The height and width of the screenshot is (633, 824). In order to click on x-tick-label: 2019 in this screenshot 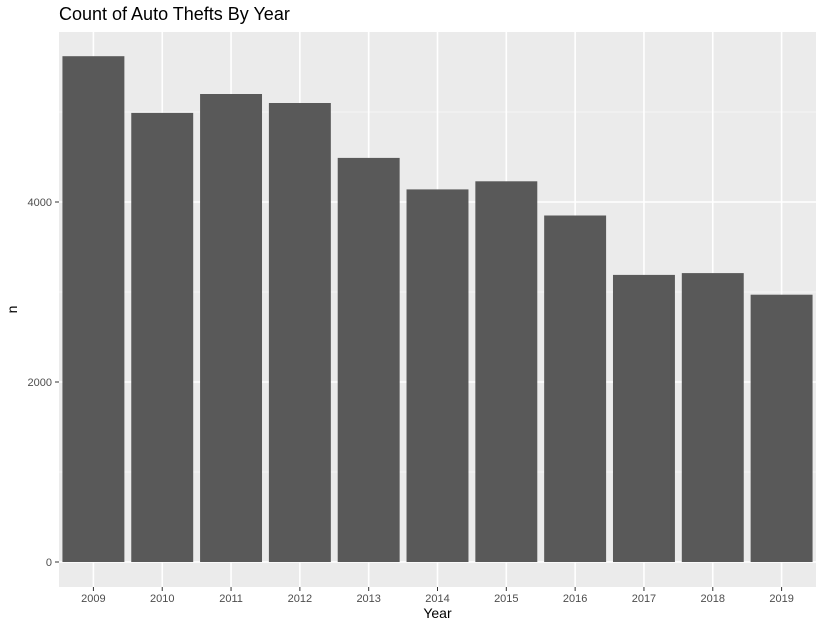, I will do `click(781, 599)`.